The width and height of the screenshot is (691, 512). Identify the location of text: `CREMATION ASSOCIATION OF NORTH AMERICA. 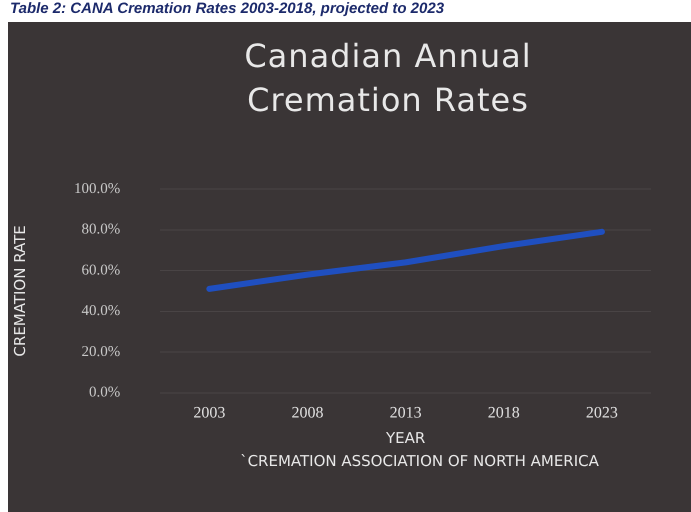
(419, 461).